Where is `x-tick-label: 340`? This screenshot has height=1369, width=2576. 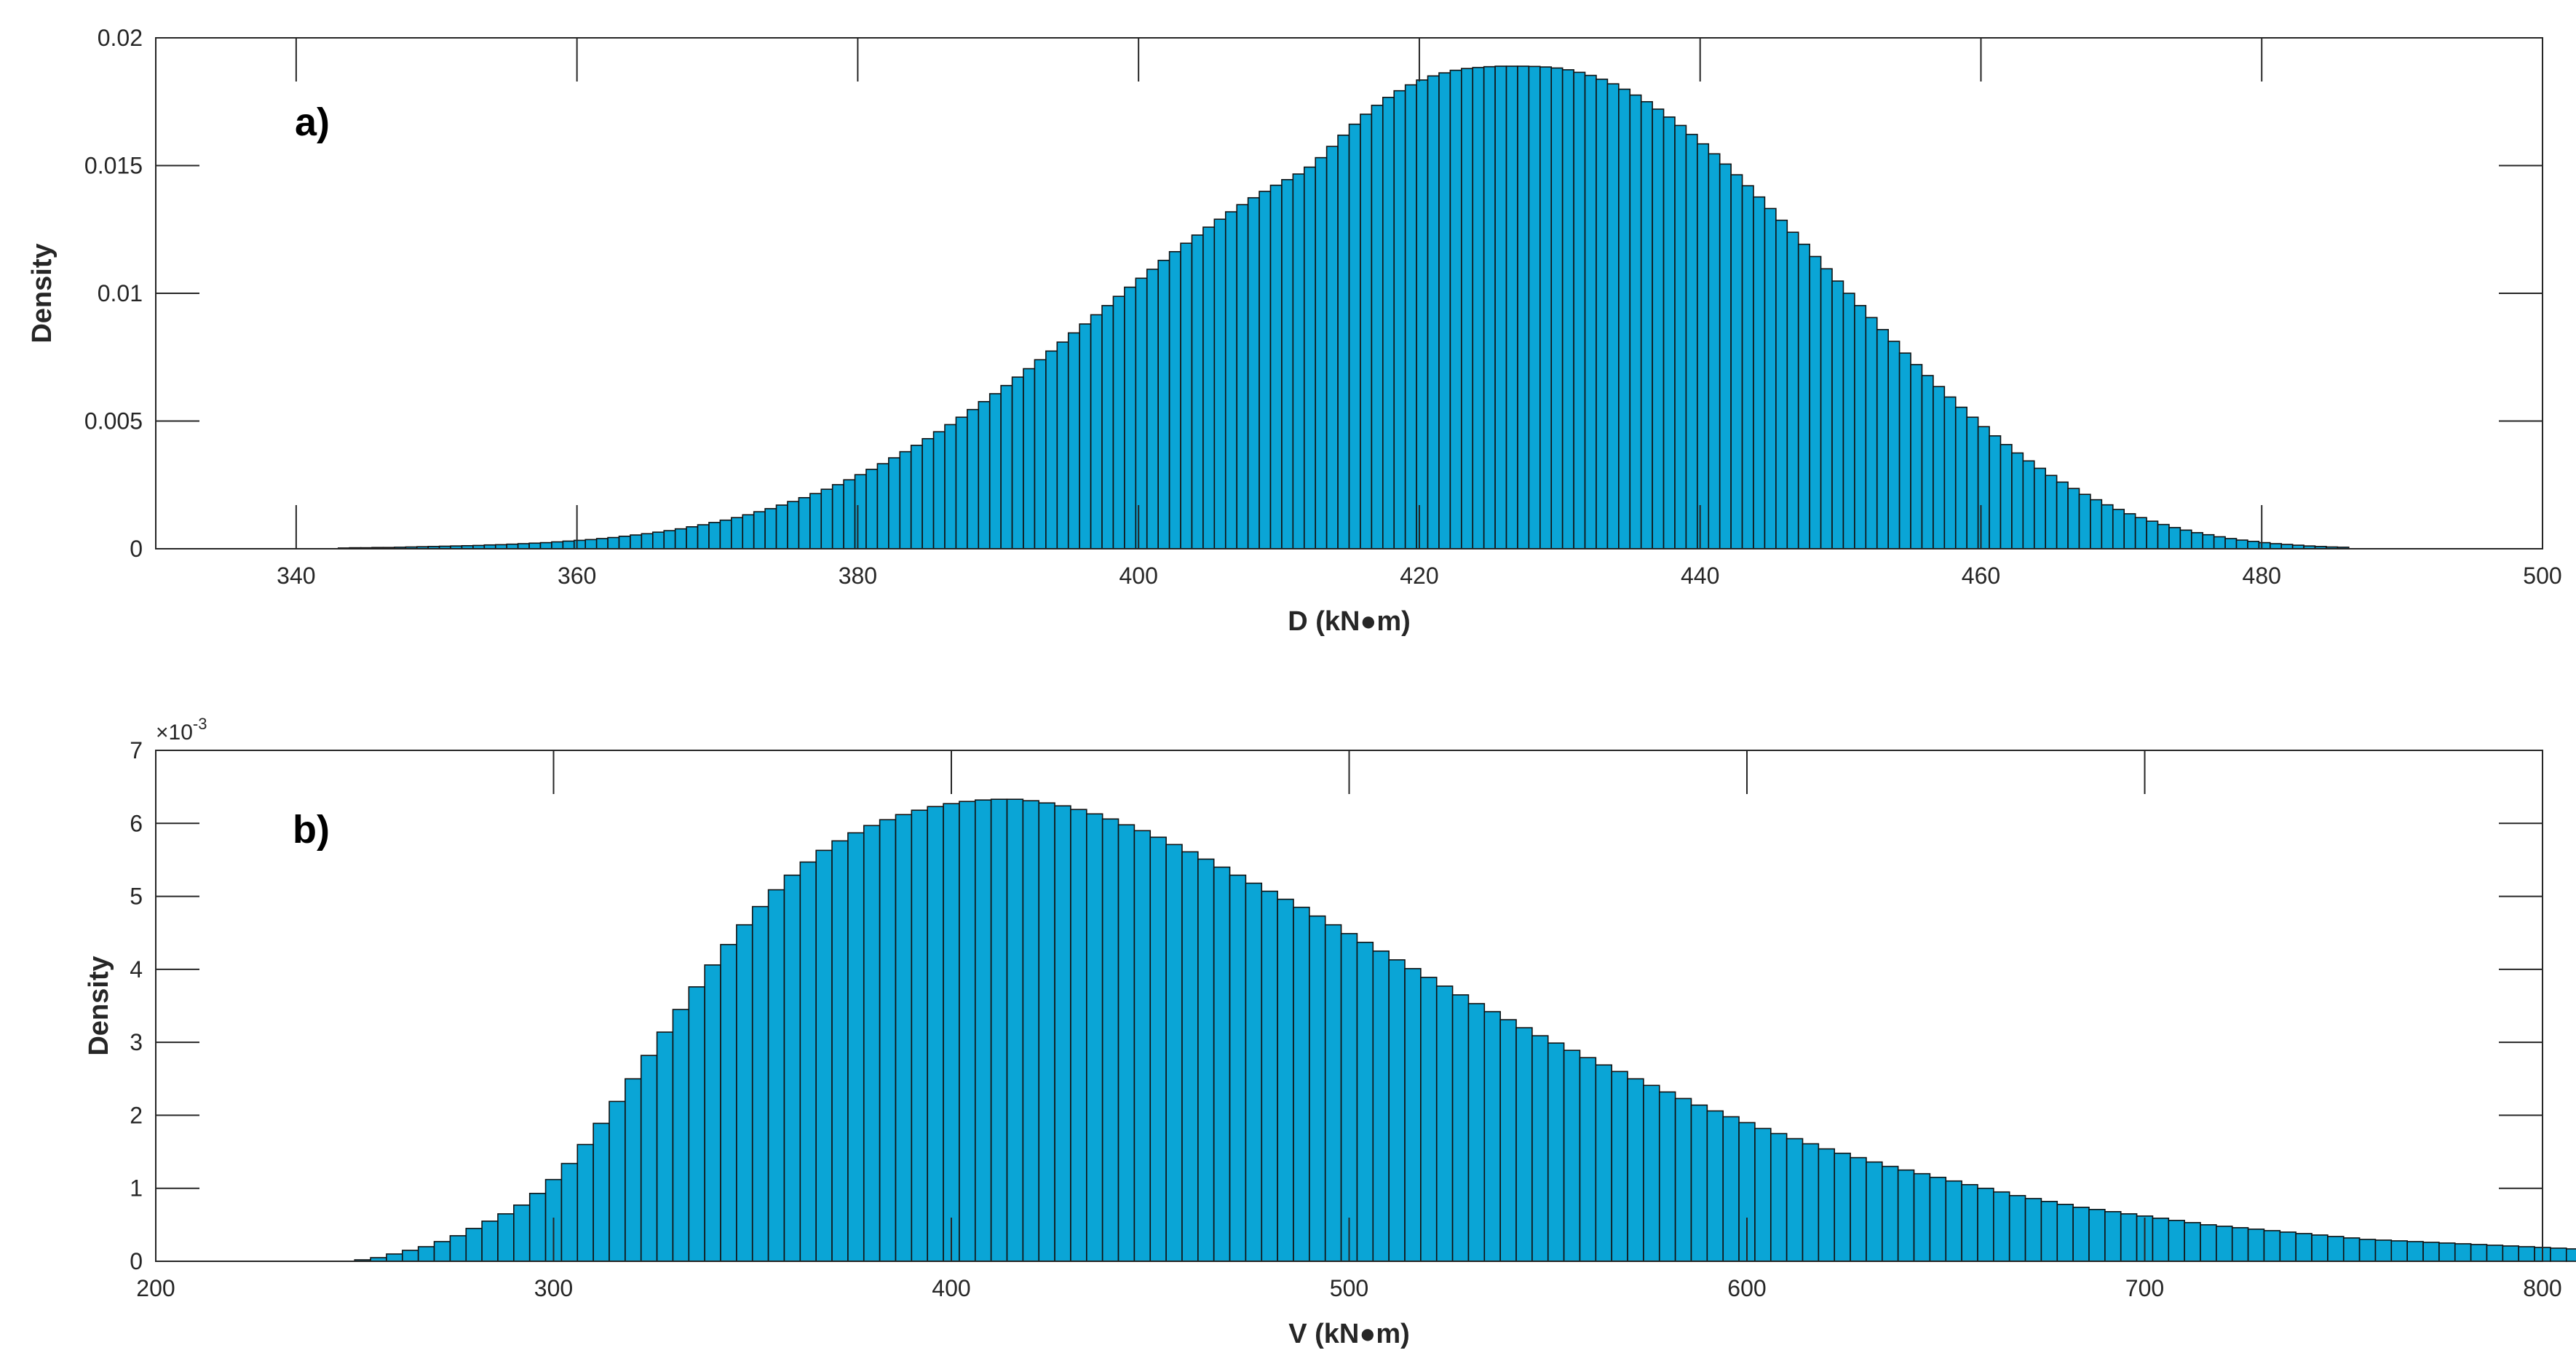 x-tick-label: 340 is located at coordinates (296, 576).